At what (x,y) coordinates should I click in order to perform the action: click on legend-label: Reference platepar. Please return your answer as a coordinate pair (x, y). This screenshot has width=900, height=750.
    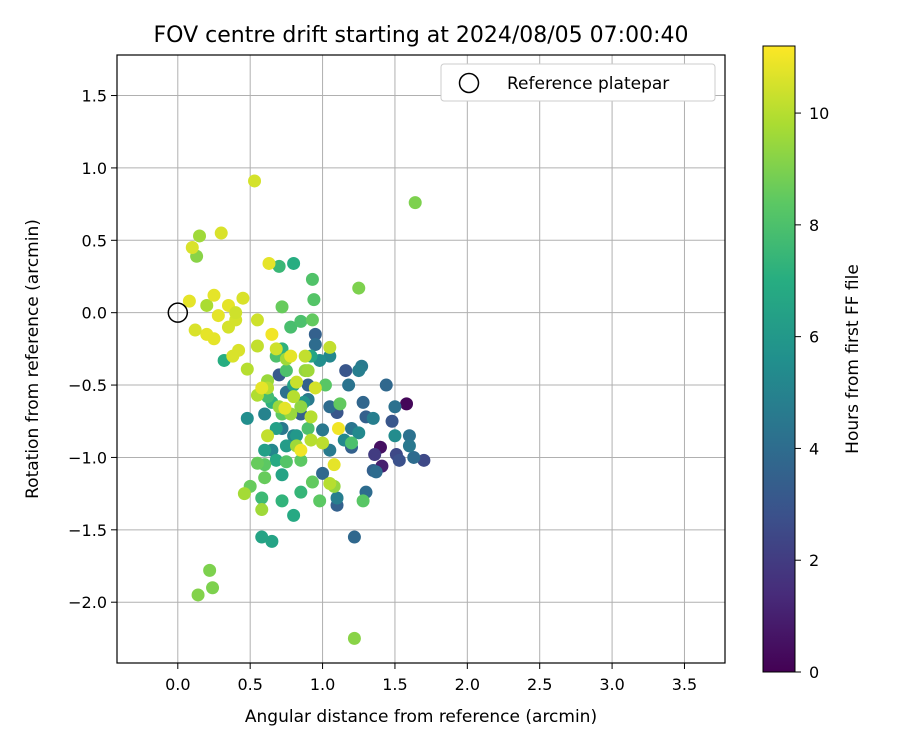
    Looking at the image, I should click on (588, 84).